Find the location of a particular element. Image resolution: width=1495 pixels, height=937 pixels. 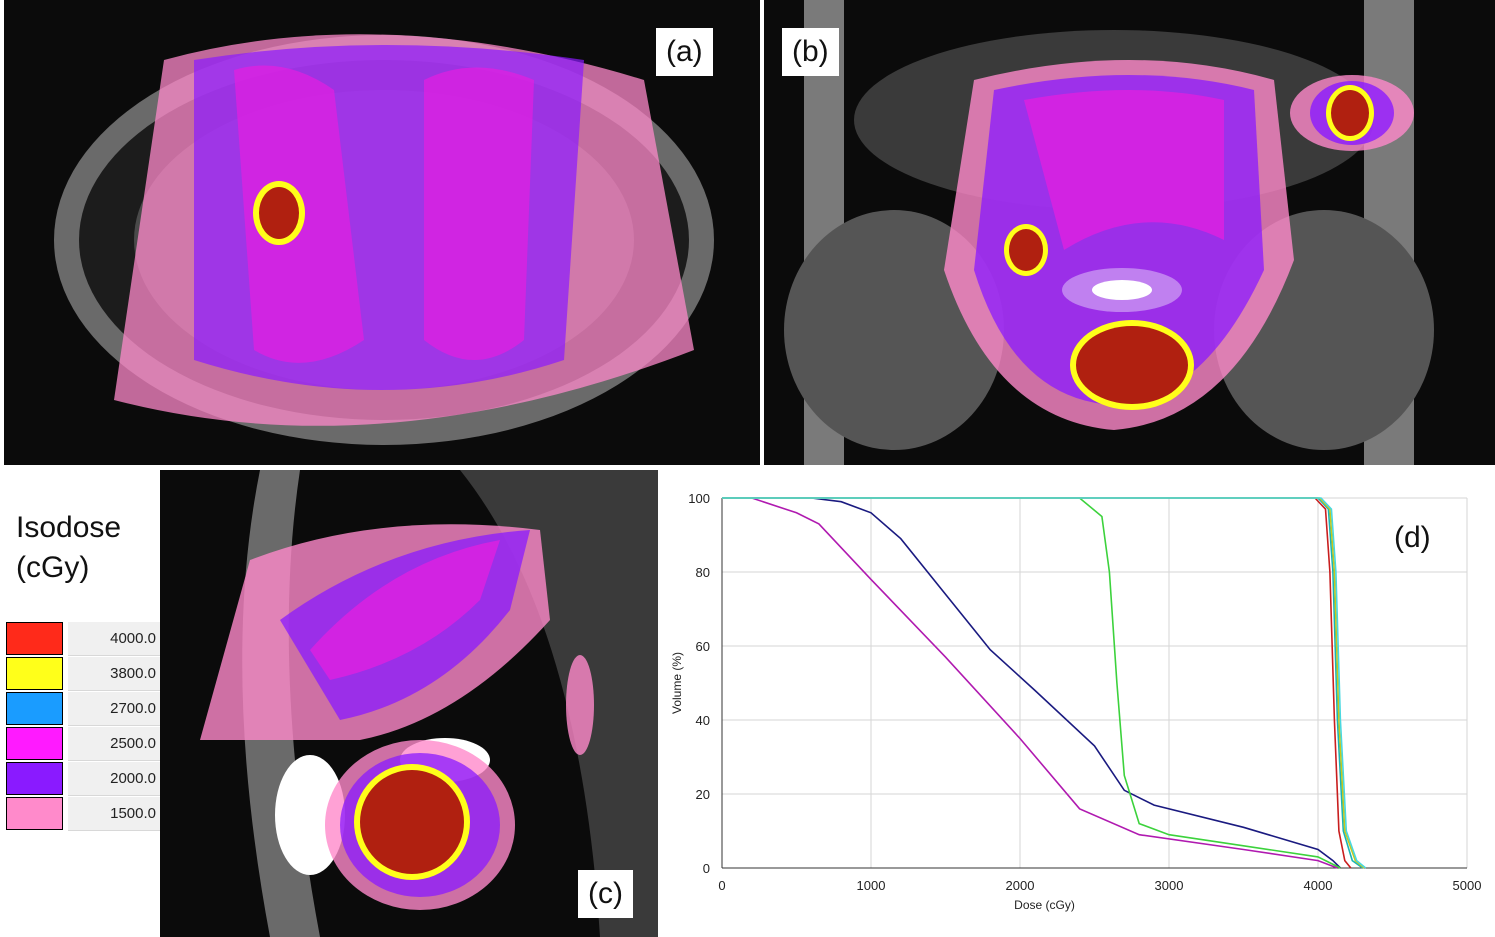

legend-value: 2000.0 is located at coordinates (114, 779).